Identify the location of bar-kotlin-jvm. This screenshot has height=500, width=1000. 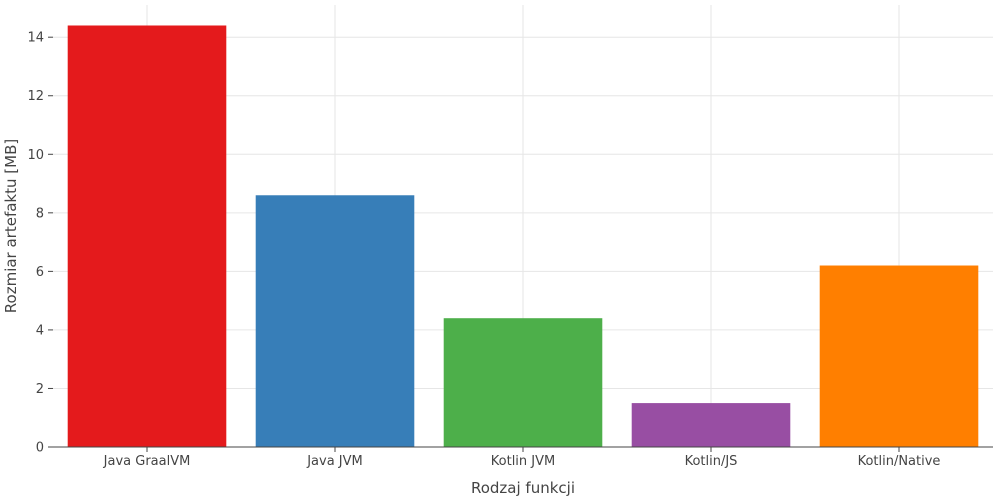
(523, 382).